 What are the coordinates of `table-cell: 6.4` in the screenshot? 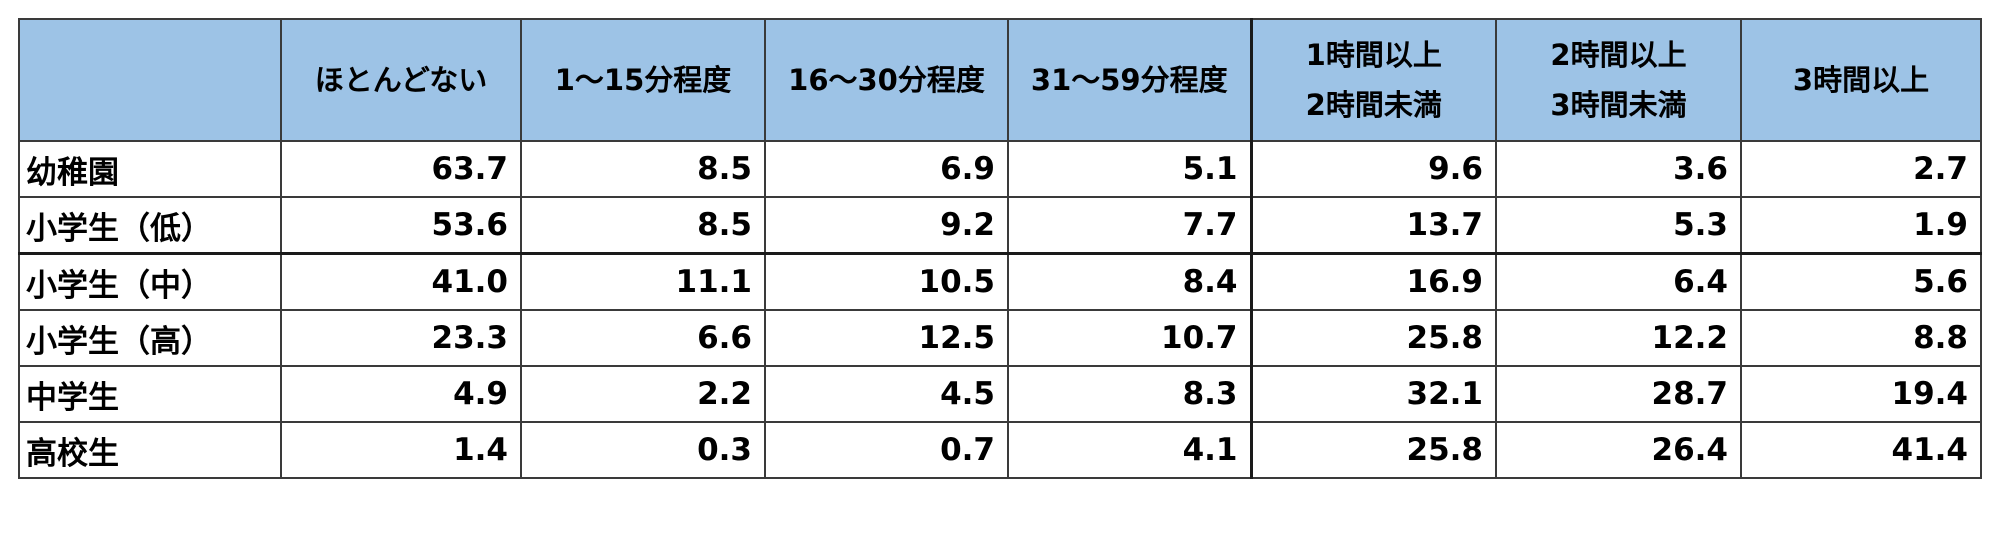 It's located at (1618, 281).